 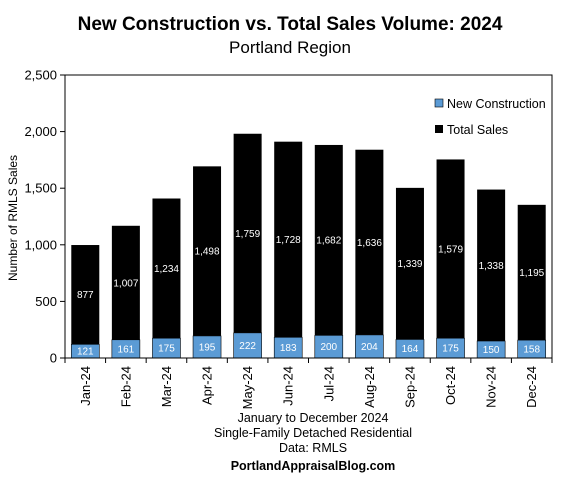 What do you see at coordinates (328, 383) in the screenshot?
I see `x-tick-label: Jul-24` at bounding box center [328, 383].